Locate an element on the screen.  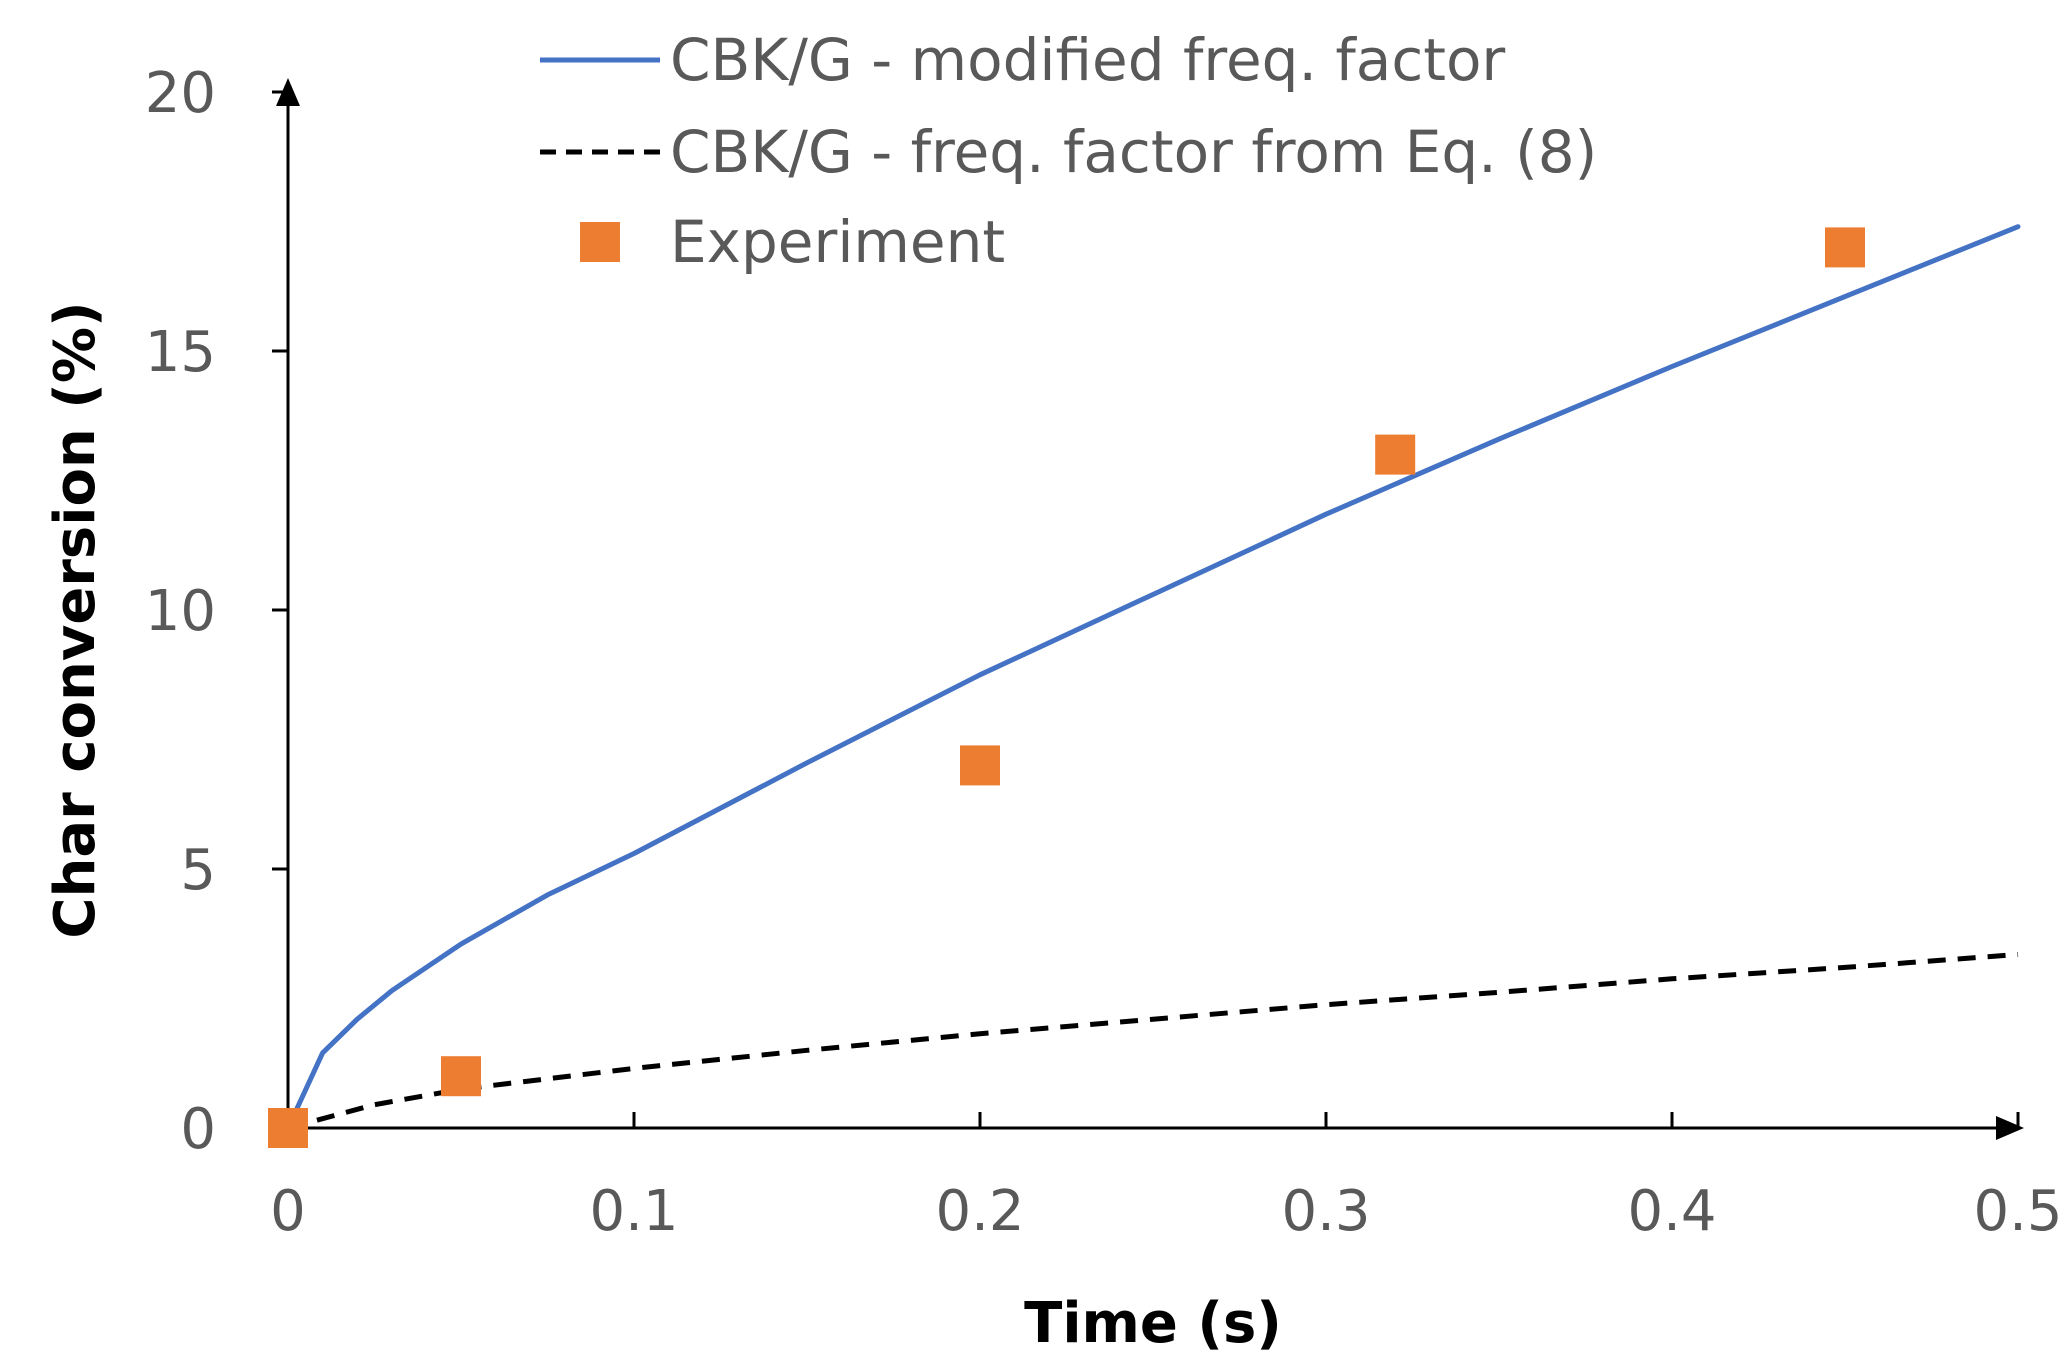
legend-swatch-square is located at coordinates (600, 242).